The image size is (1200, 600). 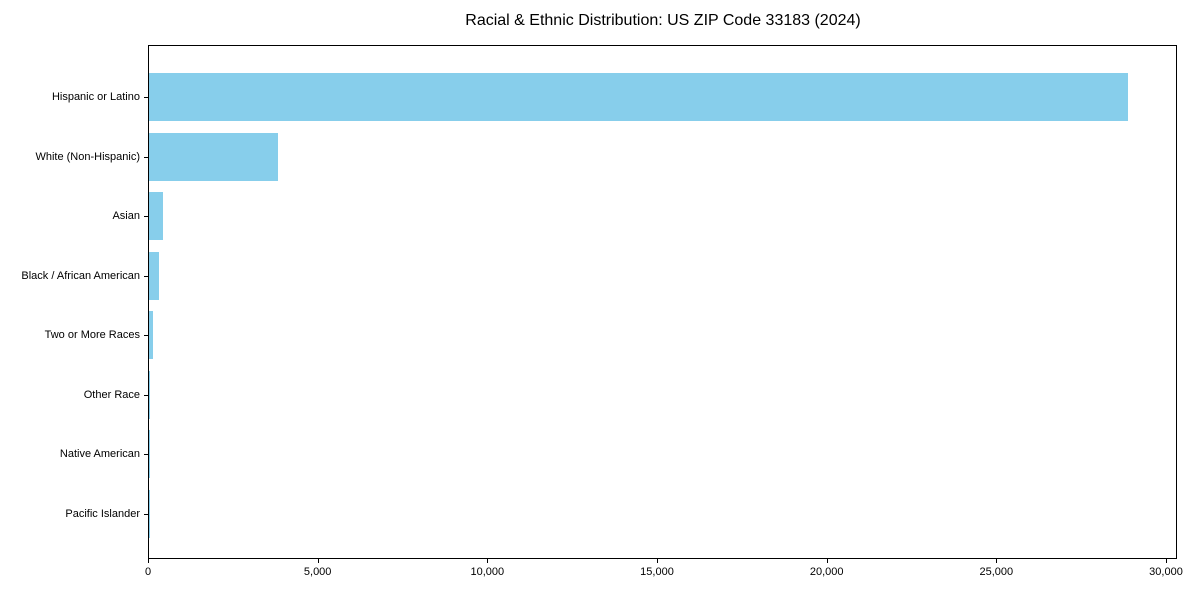 What do you see at coordinates (826, 572) in the screenshot?
I see `x-tick-label: 20,000` at bounding box center [826, 572].